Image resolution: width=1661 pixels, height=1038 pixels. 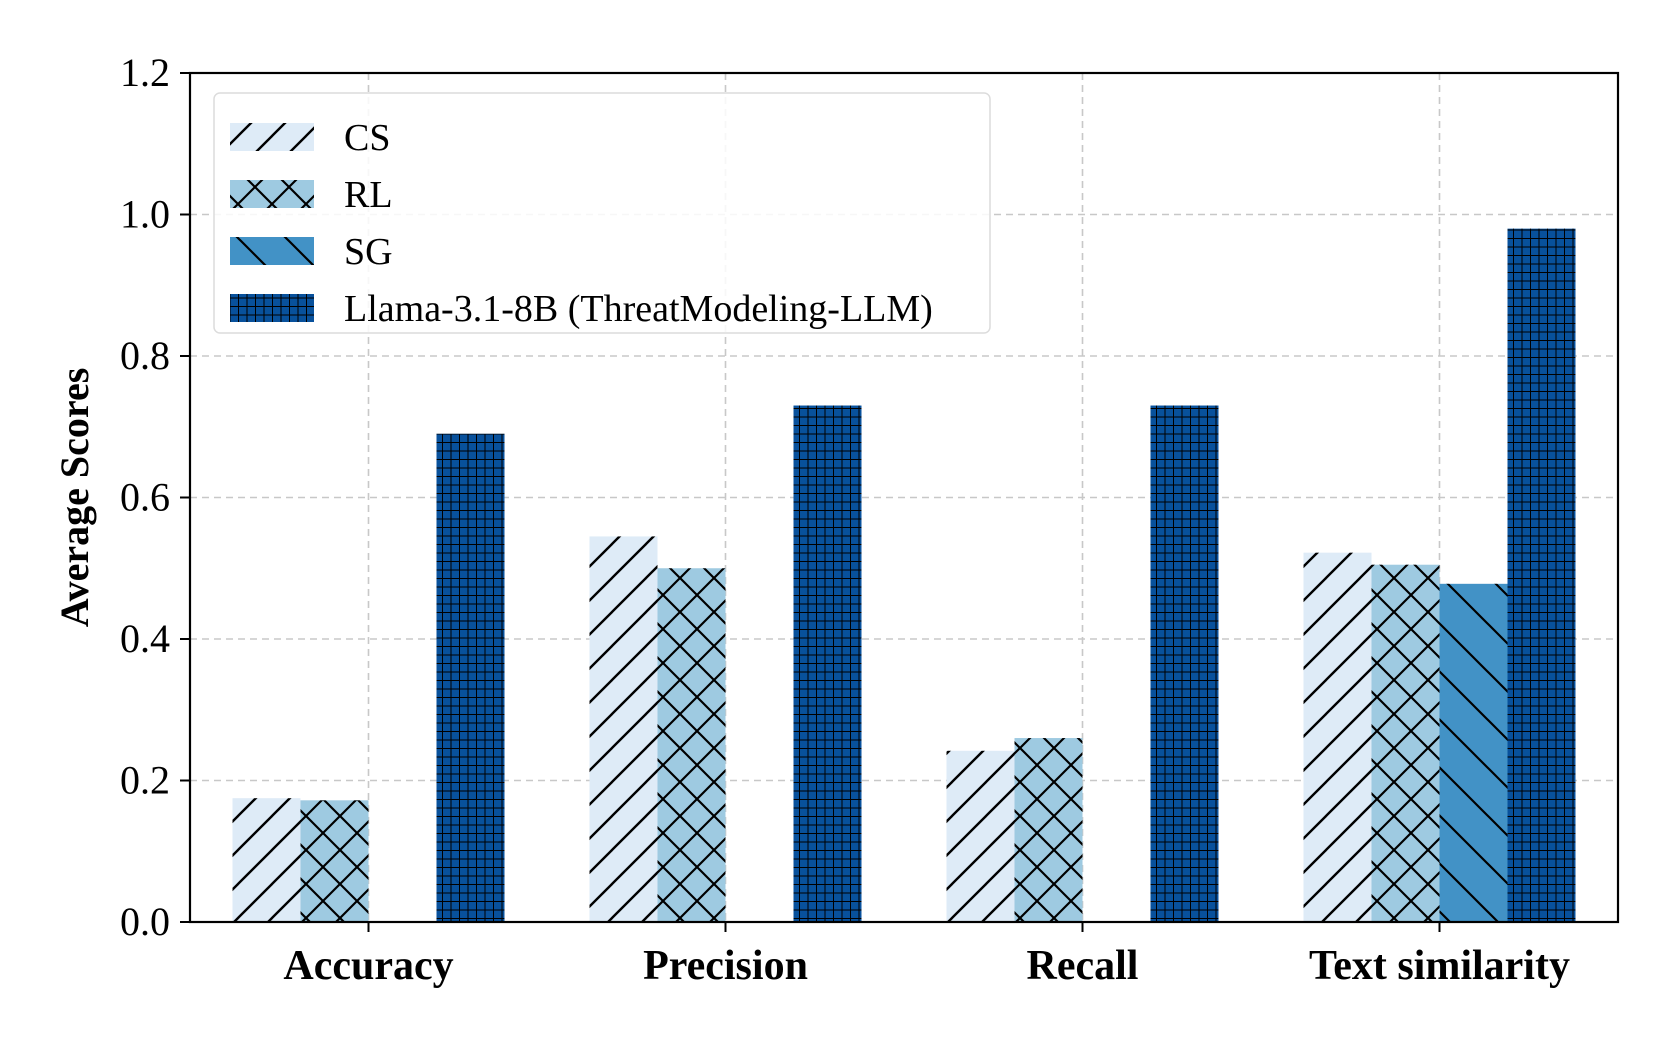 I want to click on y-tick-label: 0.4, so click(x=145, y=638).